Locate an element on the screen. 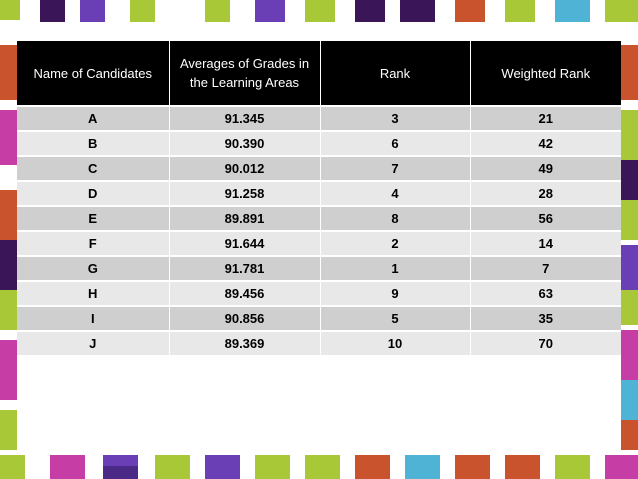  cell-weighted-rank: 70 is located at coordinates (545, 342).